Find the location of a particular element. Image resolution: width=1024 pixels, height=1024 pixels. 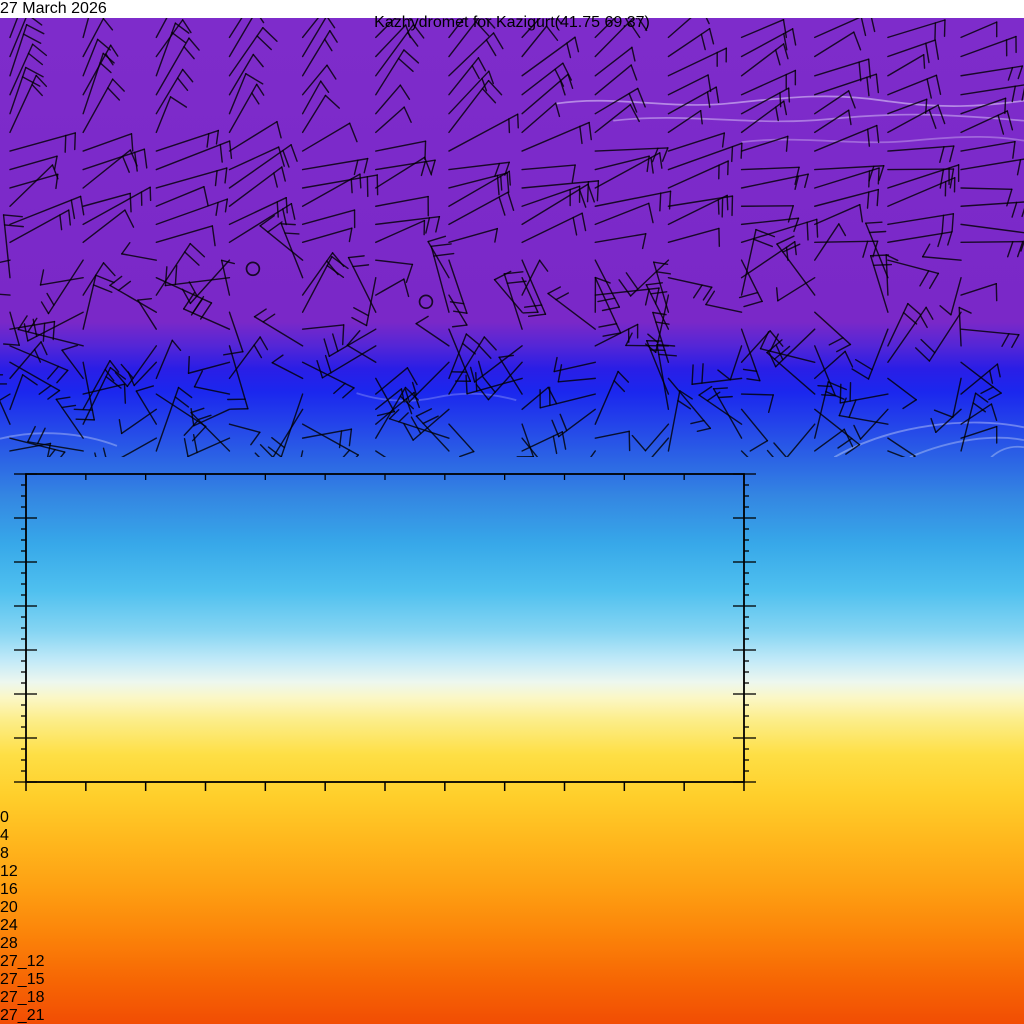

x-tick-label: 27_15 is located at coordinates (22, 980).